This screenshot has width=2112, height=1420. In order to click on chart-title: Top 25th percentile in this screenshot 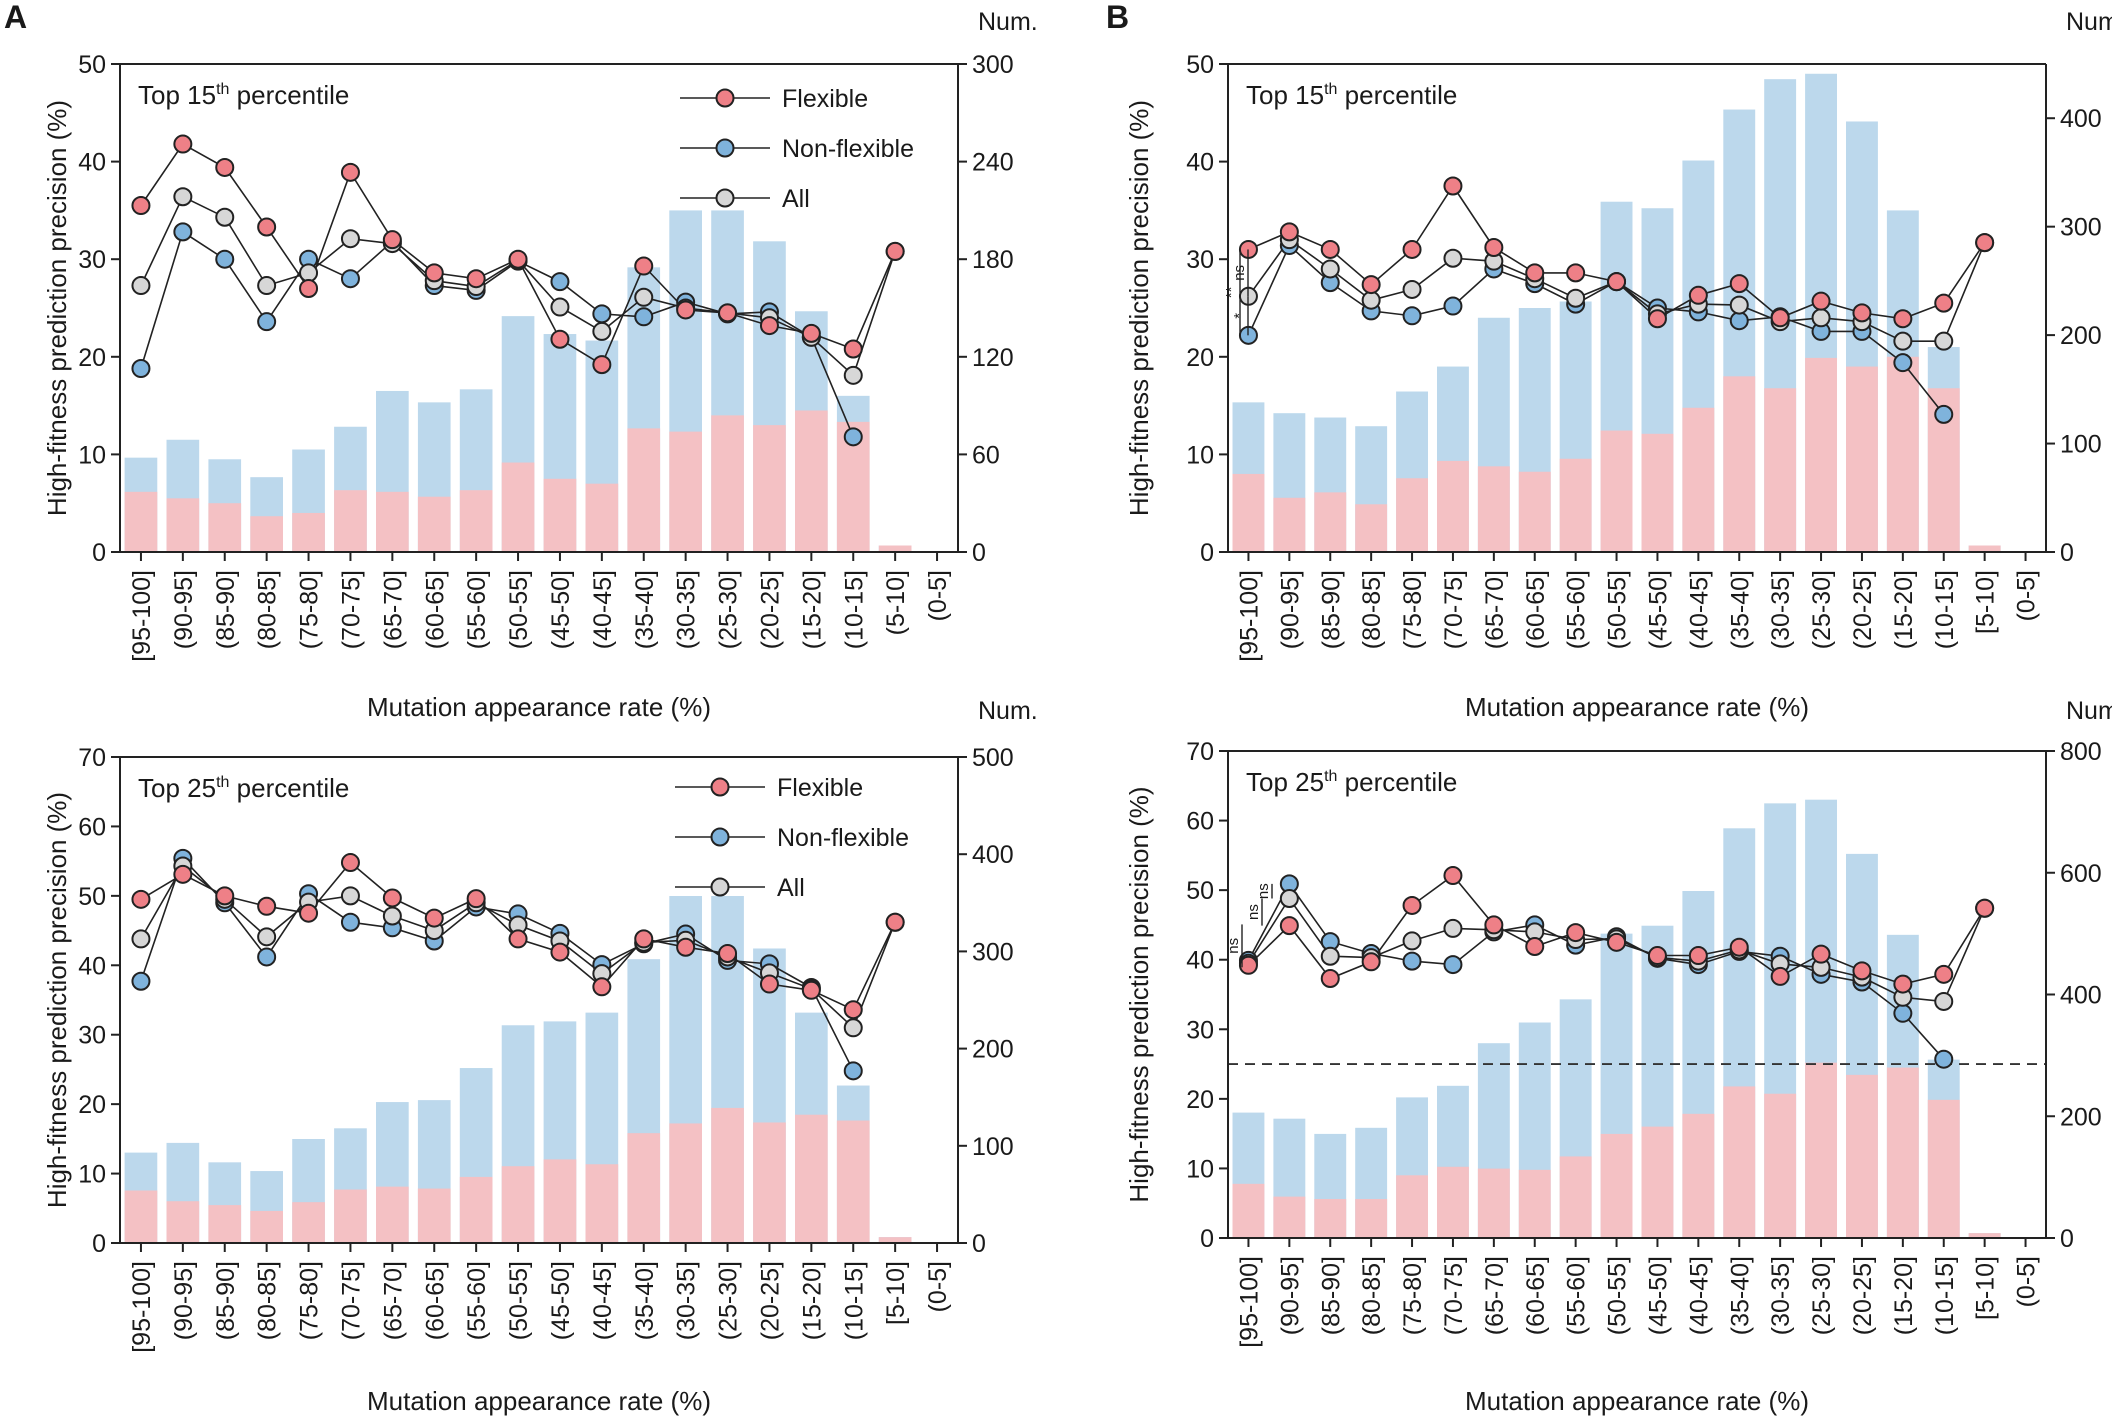, I will do `click(243, 788)`.